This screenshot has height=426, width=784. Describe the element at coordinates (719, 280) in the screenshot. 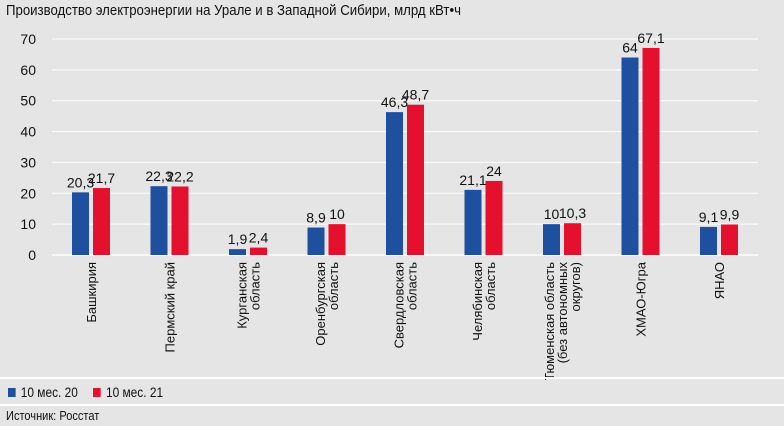

I see `category-label: ЯНАО` at that location.